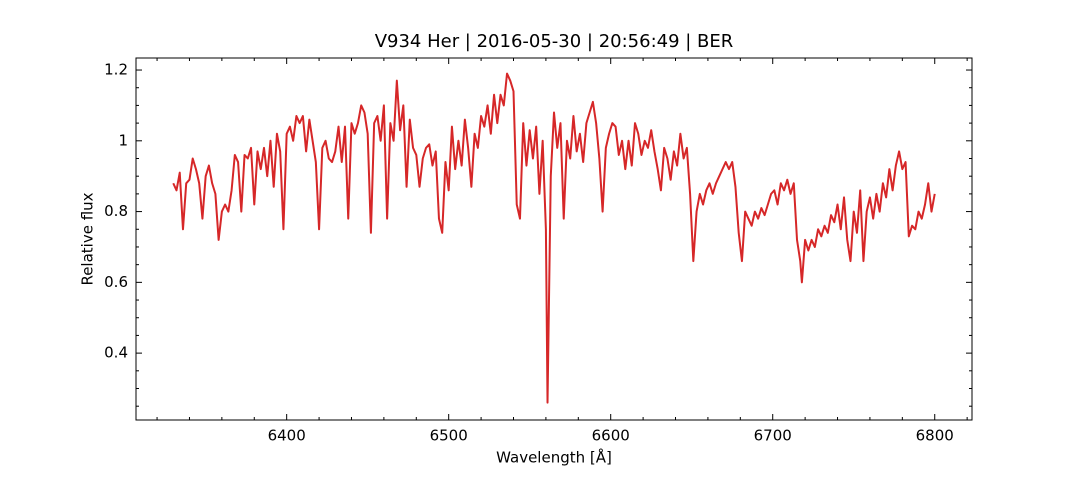  I want to click on chart-title: V934 Her | 2016-05-30 | 20:56:49 | BER, so click(554, 41).